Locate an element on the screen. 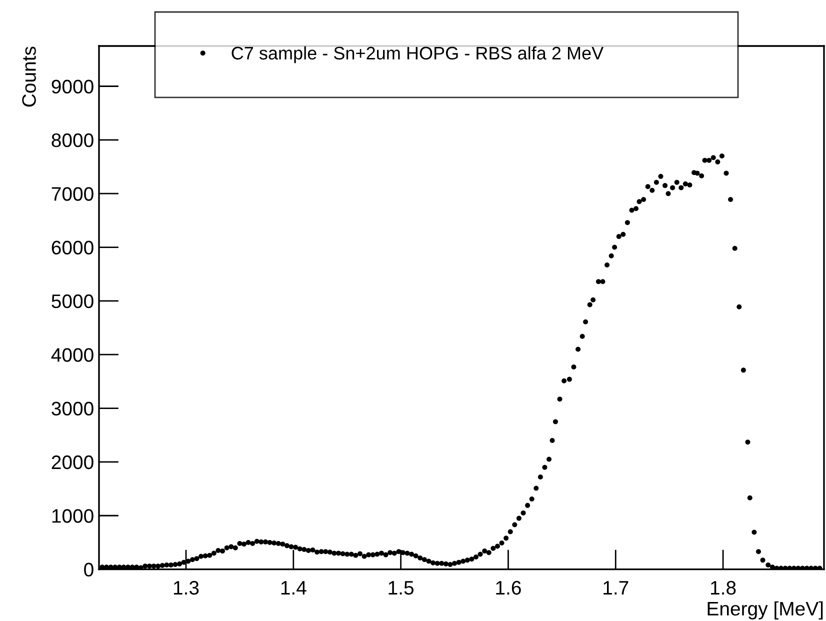  y-tick-label: 1000 is located at coordinates (73, 516).